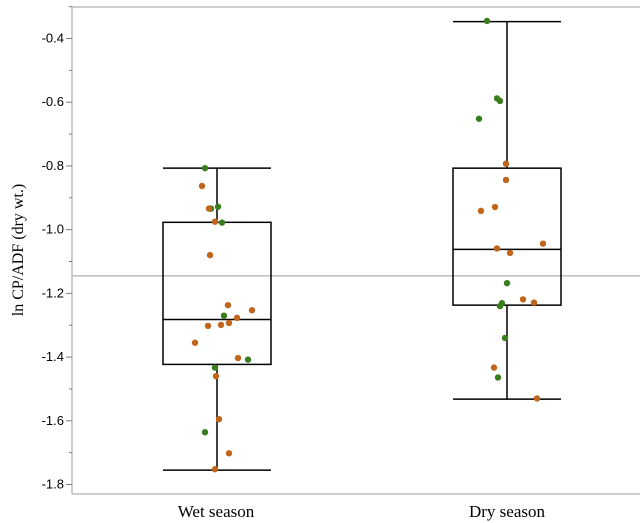  What do you see at coordinates (53, 165) in the screenshot?
I see `y-tick-label: -0.8` at bounding box center [53, 165].